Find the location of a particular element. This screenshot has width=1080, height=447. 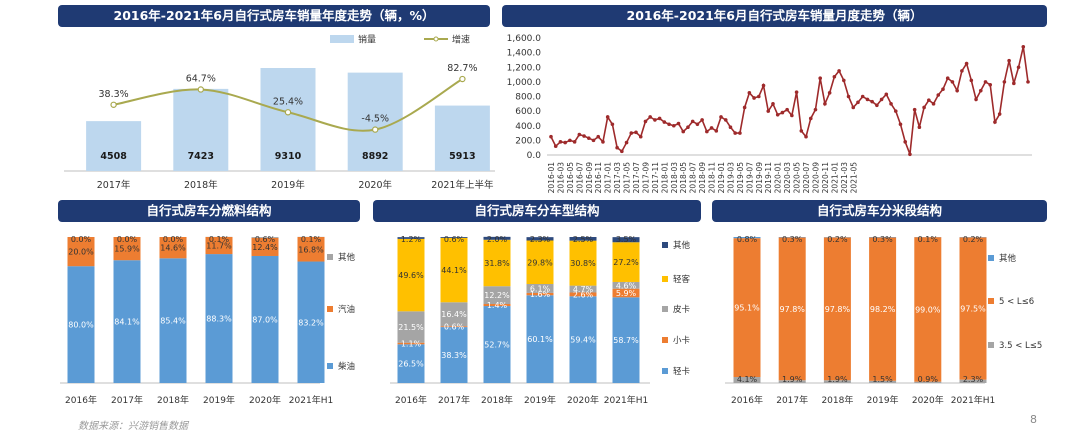

vehicle-legend-label: 皮卡 is located at coordinates (682, 309).